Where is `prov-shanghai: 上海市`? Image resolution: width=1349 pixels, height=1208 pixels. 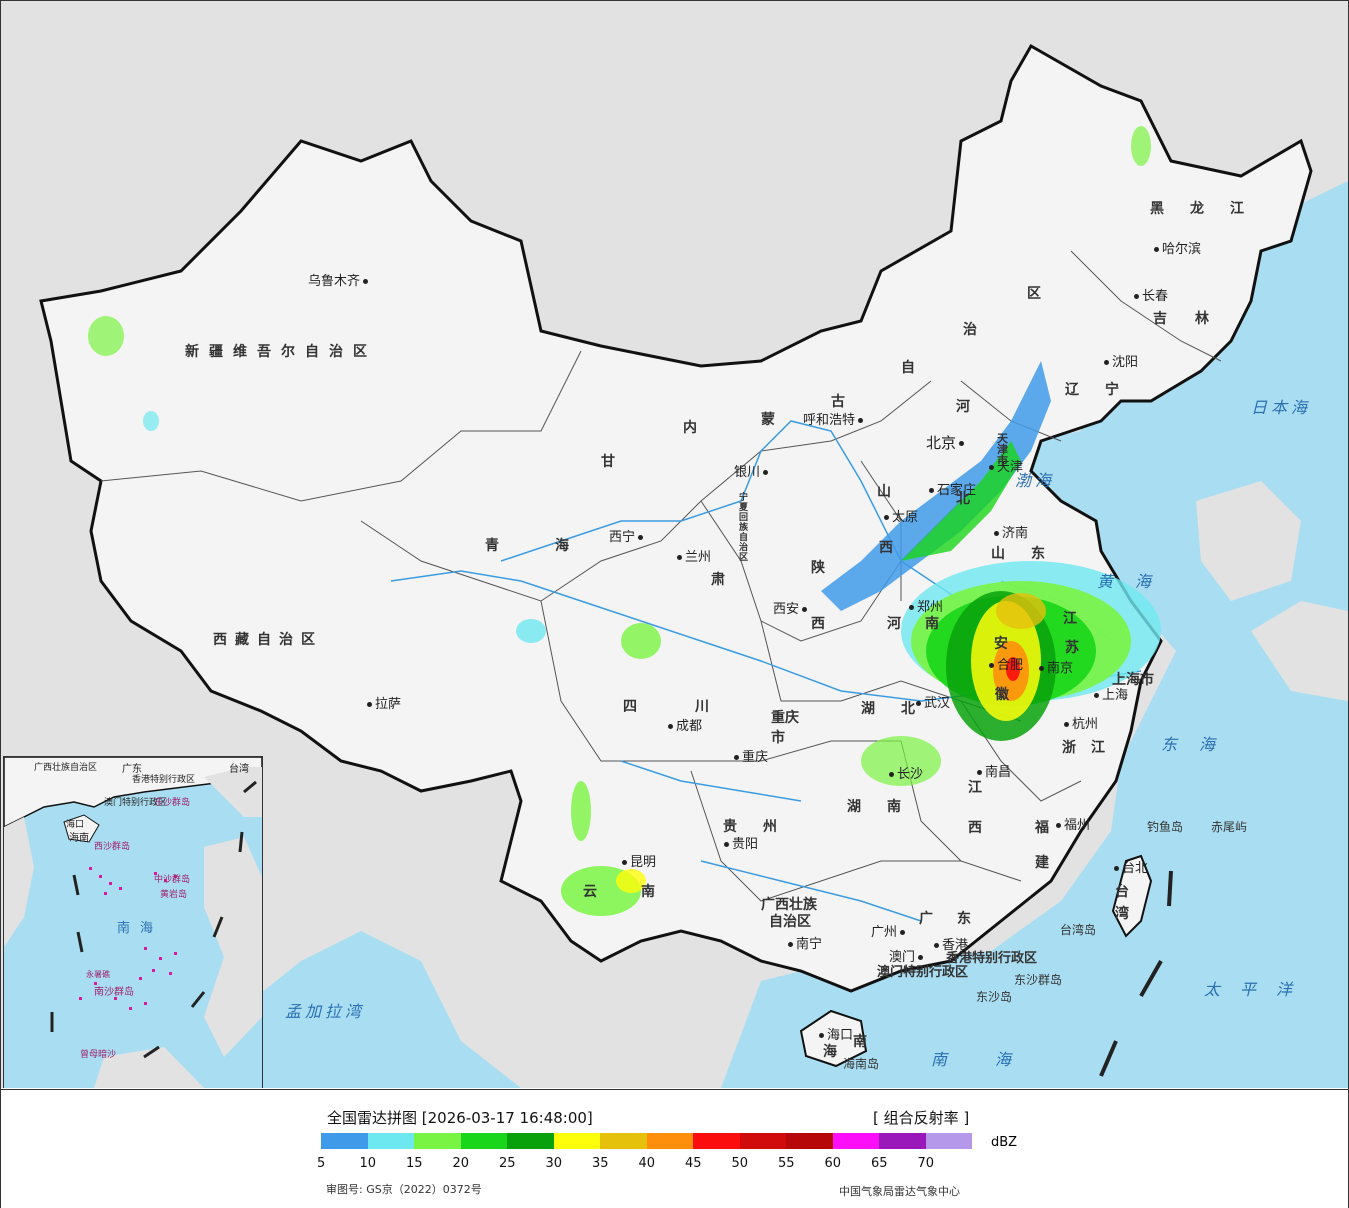 prov-shanghai: 上海市 is located at coordinates (1133, 680).